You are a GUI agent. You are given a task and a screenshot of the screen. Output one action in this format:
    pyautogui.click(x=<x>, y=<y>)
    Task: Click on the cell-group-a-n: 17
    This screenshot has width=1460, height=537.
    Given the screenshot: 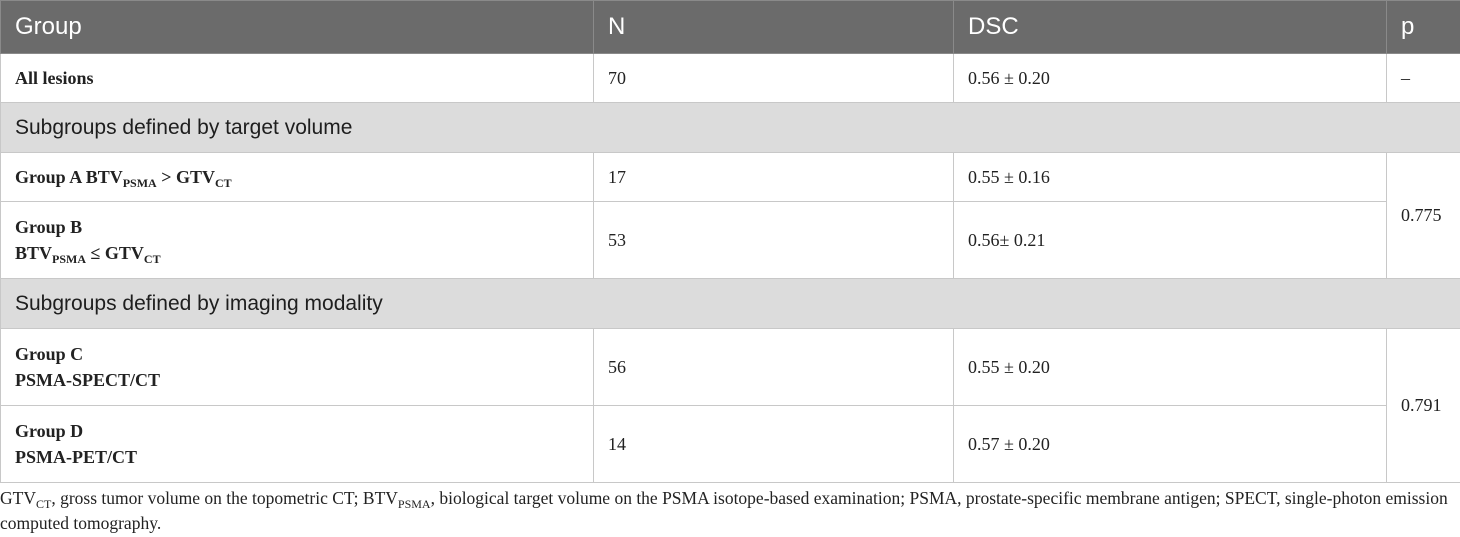 What is the action you would take?
    pyautogui.click(x=773, y=177)
    